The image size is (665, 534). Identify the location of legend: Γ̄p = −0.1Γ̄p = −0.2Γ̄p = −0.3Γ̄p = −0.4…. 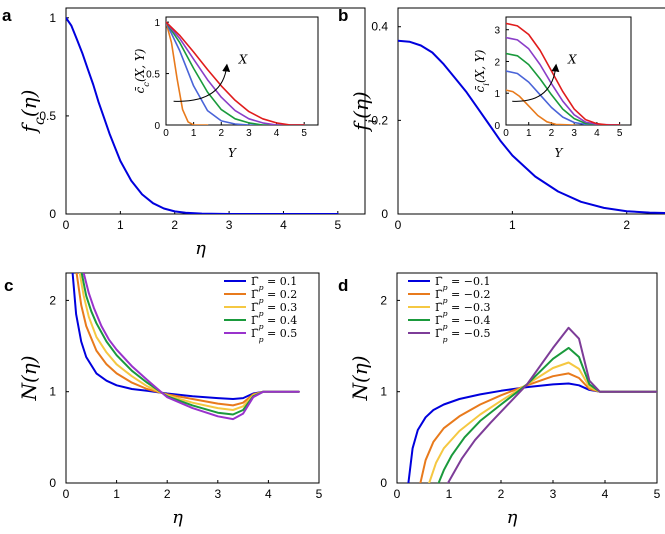
(449, 309).